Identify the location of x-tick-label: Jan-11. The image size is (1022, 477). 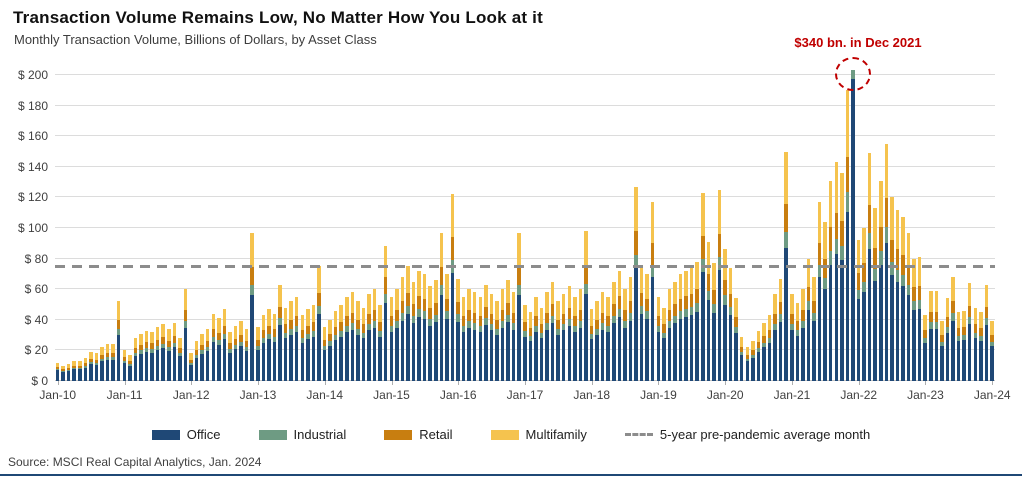
(124, 395).